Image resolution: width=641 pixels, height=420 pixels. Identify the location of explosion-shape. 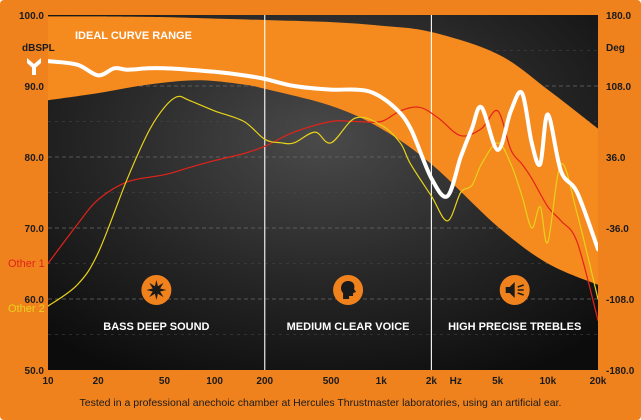
(156, 290).